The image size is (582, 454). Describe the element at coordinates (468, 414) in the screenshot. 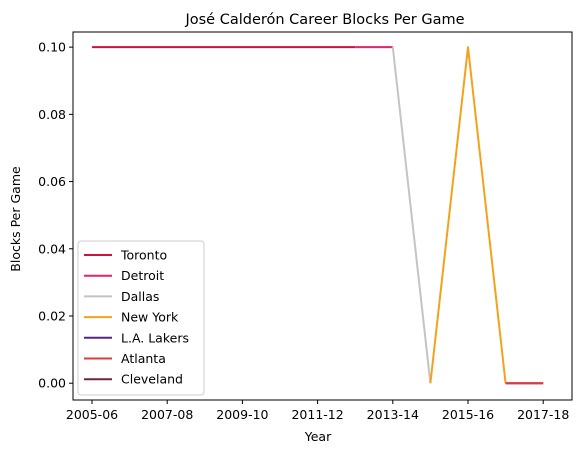

I see `x-tick-label: 2015-16` at that location.